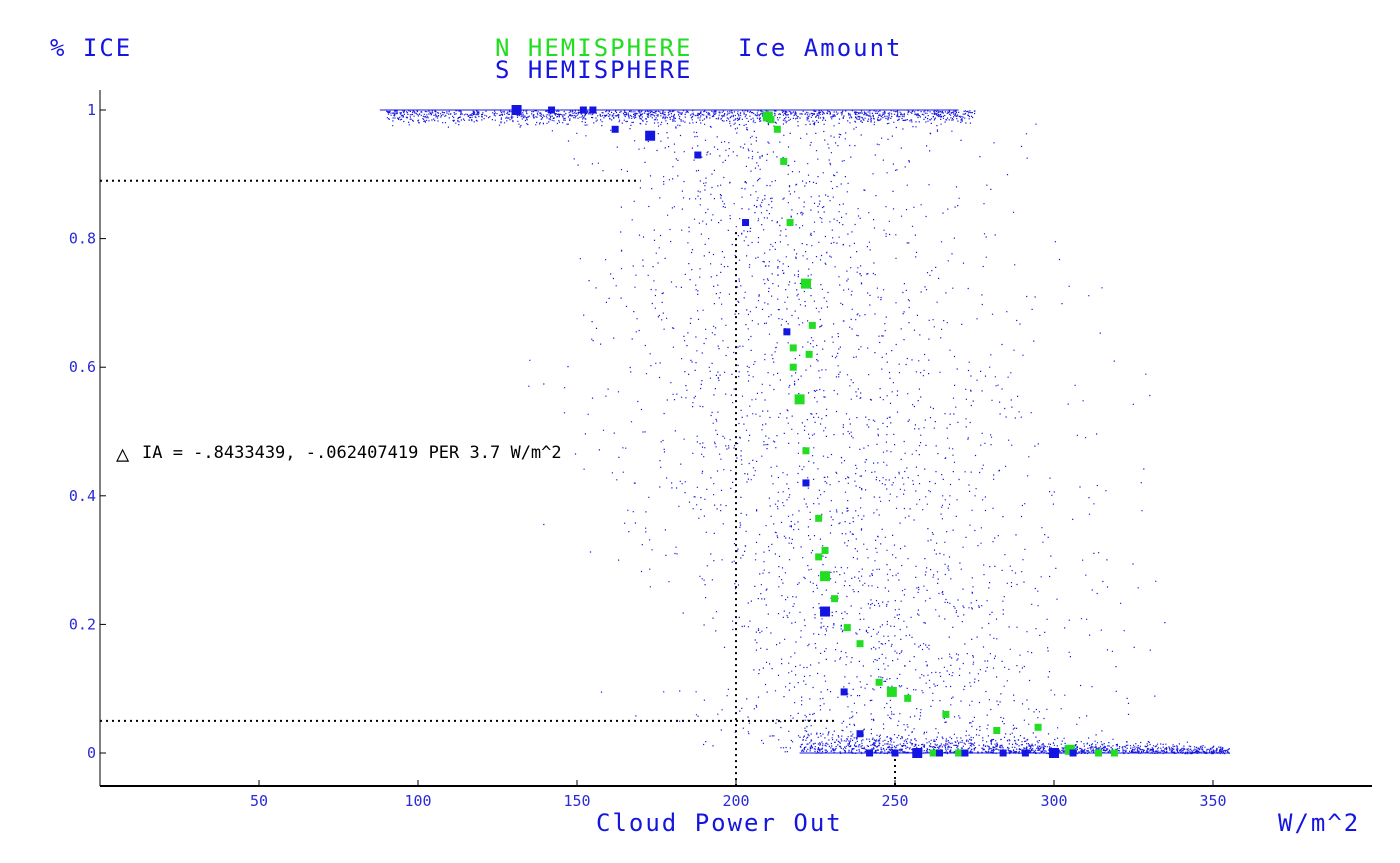 The image size is (1400, 863). What do you see at coordinates (417, 801) in the screenshot?
I see `x-tick-label: 100` at bounding box center [417, 801].